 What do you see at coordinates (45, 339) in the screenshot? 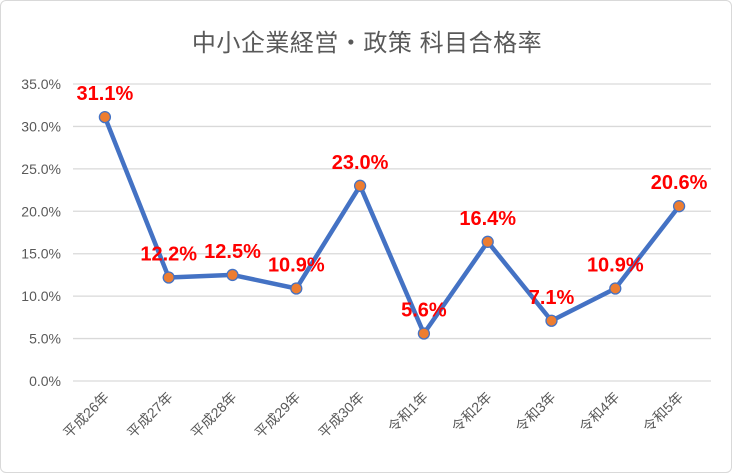
I see `y-axis-tick-label: 5.0%` at bounding box center [45, 339].